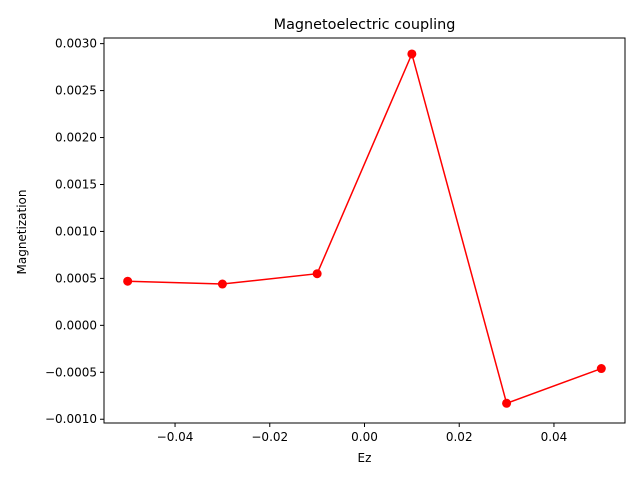  Describe the element at coordinates (269, 437) in the screenshot. I see `x-tick-label: −0.02` at that location.